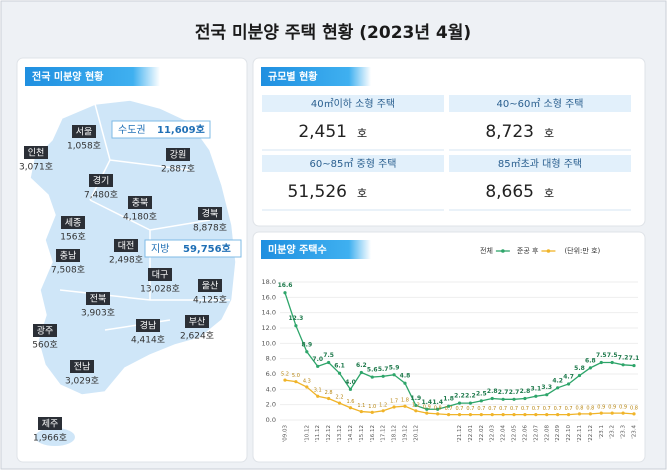 The width and height of the screenshot is (667, 470). What do you see at coordinates (579, 368) in the screenshot?
I see `value-label: 5.8` at bounding box center [579, 368].